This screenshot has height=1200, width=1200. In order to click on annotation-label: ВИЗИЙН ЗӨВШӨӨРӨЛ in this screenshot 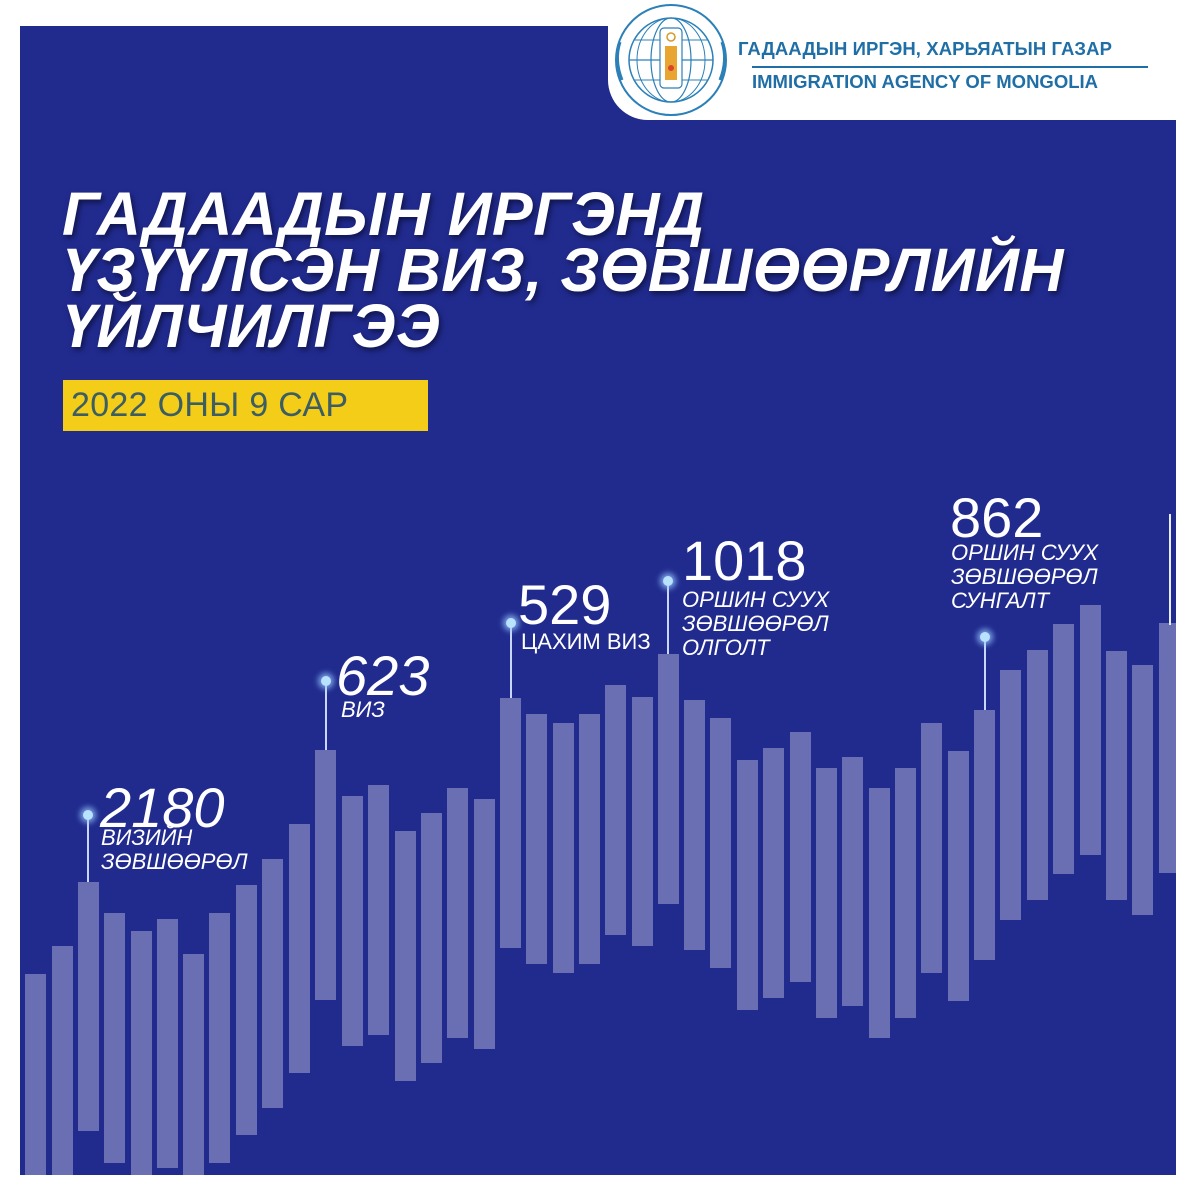, I will do `click(174, 849)`.